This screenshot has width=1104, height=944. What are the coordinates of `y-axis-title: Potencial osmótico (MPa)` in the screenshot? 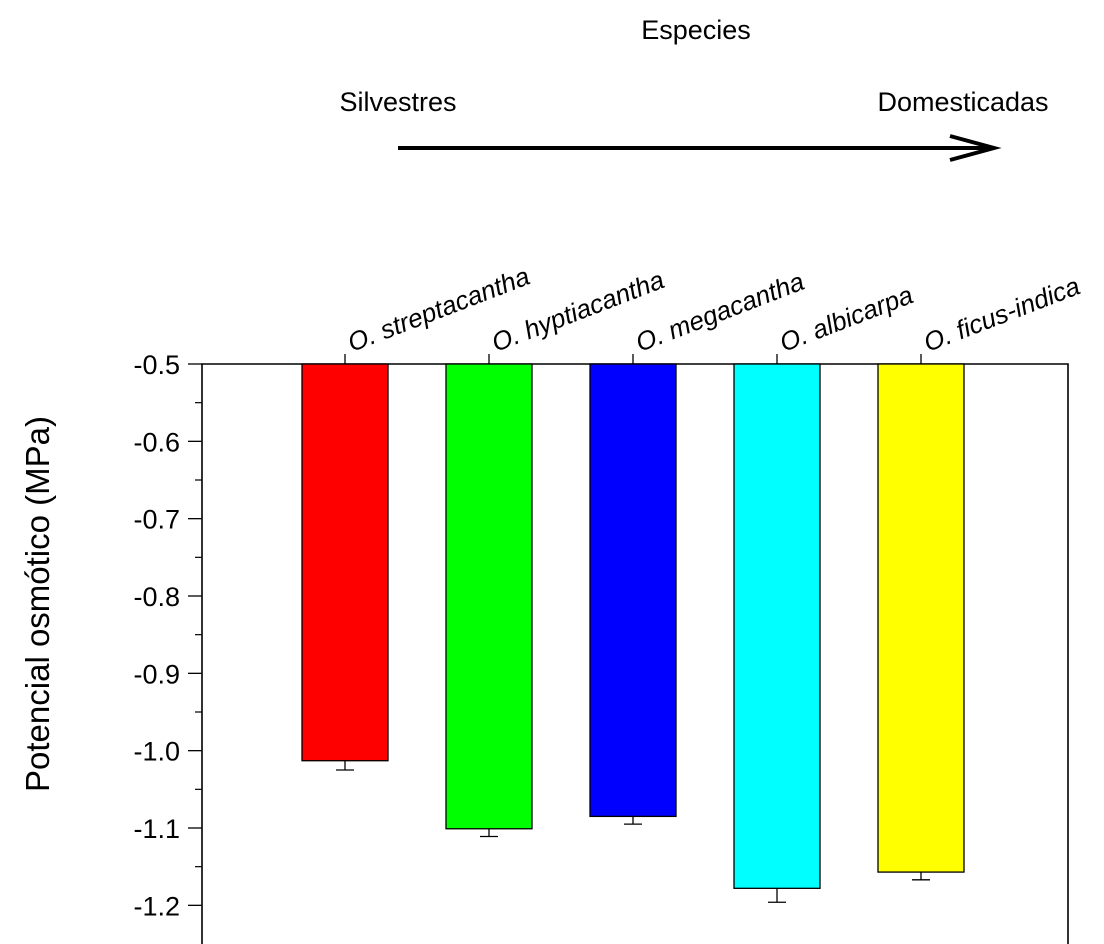 It's located at (37, 604).